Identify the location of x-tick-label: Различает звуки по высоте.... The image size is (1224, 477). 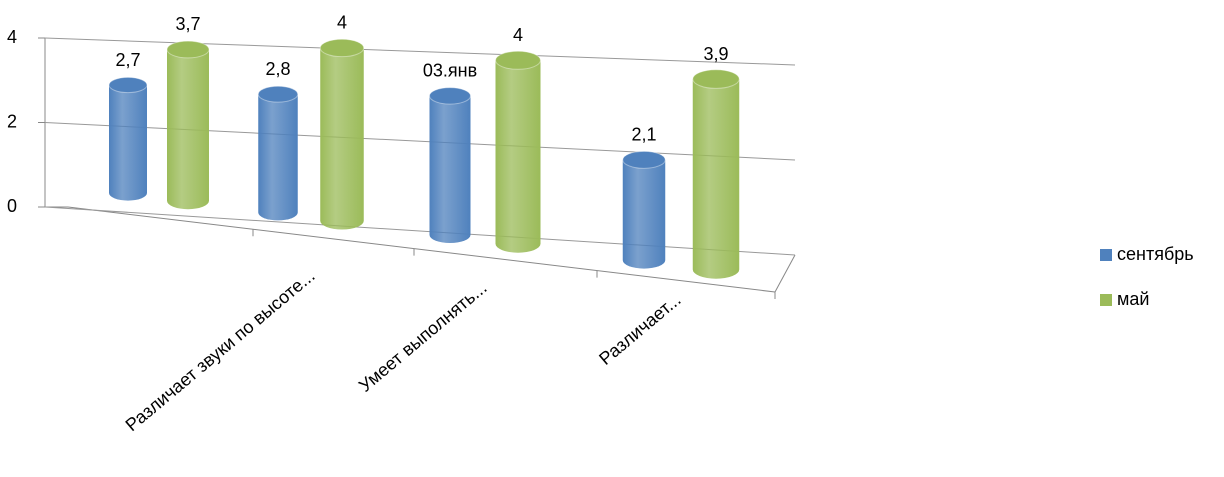
(220, 350).